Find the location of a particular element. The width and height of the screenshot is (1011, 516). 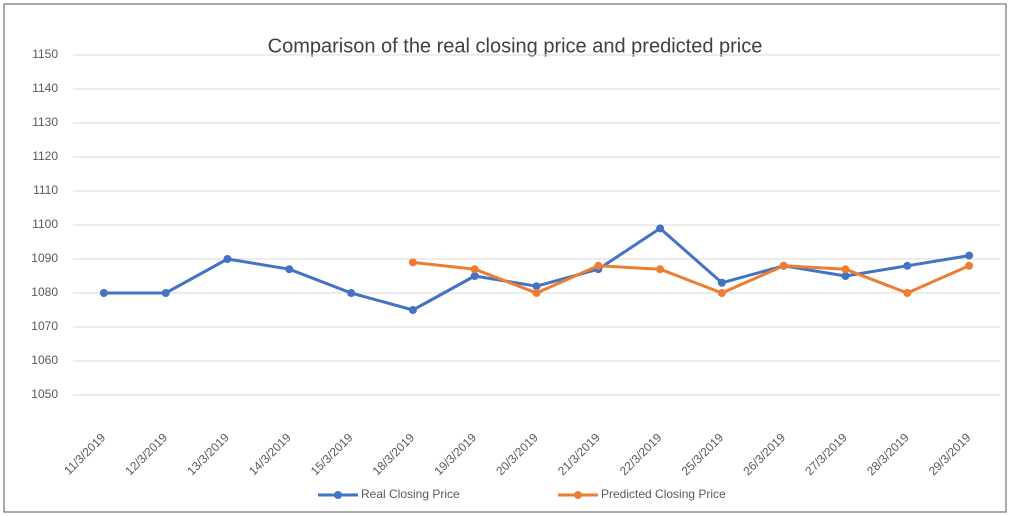

y-tick-label: 1070 is located at coordinates (44, 326).